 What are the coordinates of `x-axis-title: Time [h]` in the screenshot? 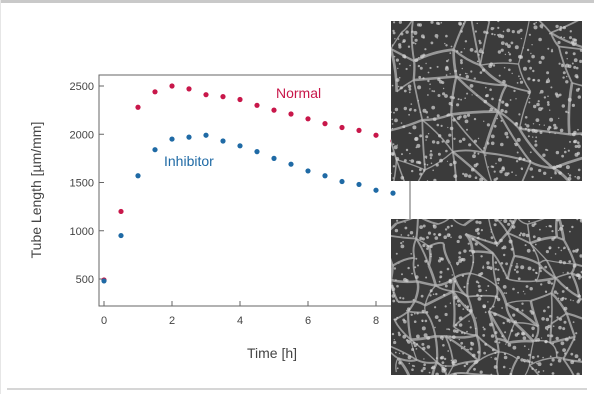 It's located at (272, 353).